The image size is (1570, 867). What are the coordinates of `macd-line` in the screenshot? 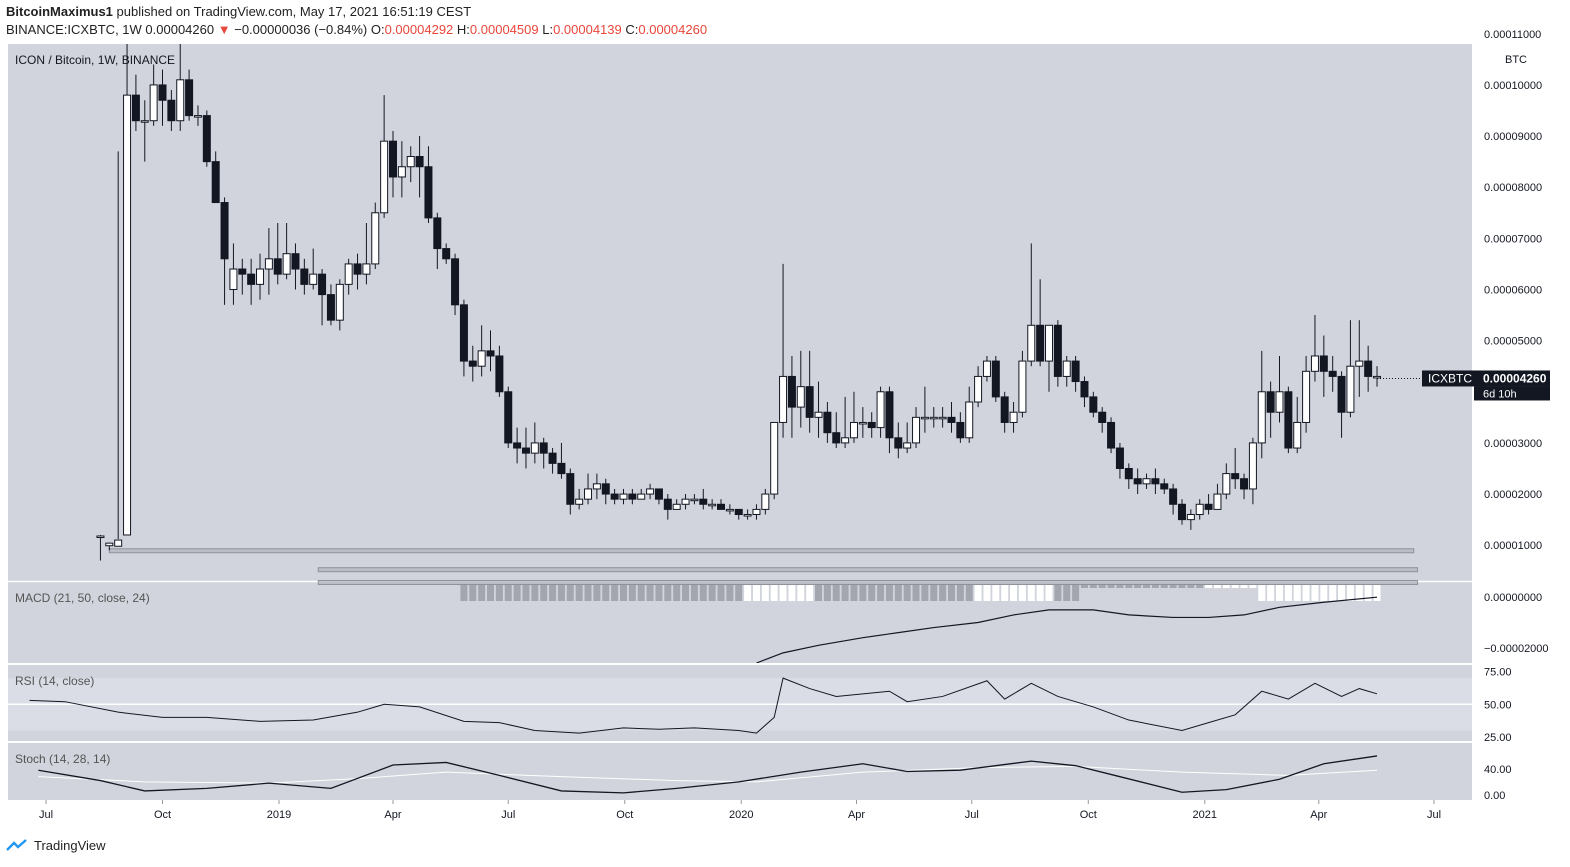 It's located at (1067, 629).